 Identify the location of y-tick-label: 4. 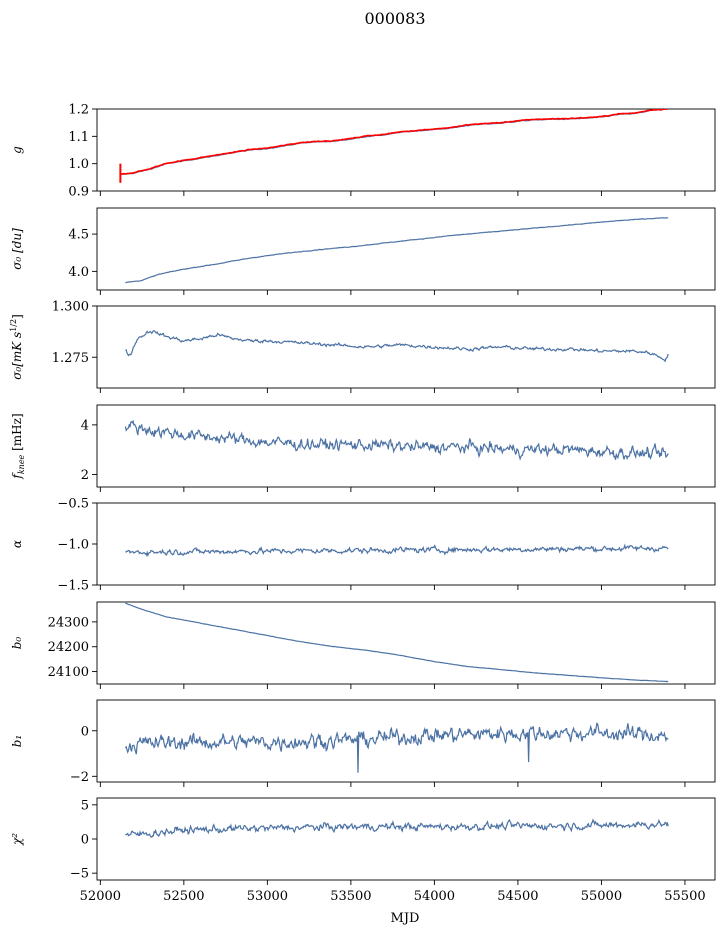
(85, 425).